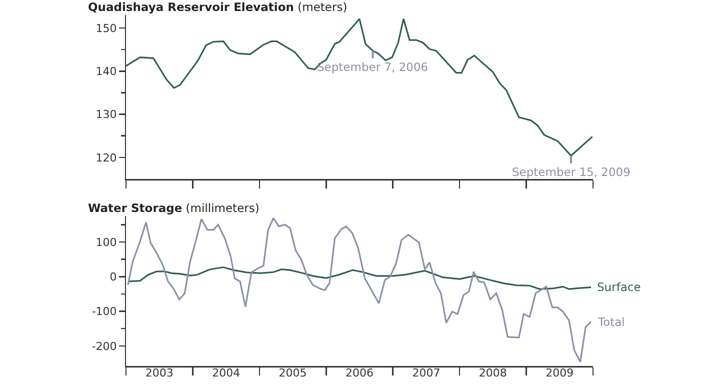 The image size is (720, 386). What do you see at coordinates (426, 373) in the screenshot?
I see `x-tick-label: 2007` at bounding box center [426, 373].